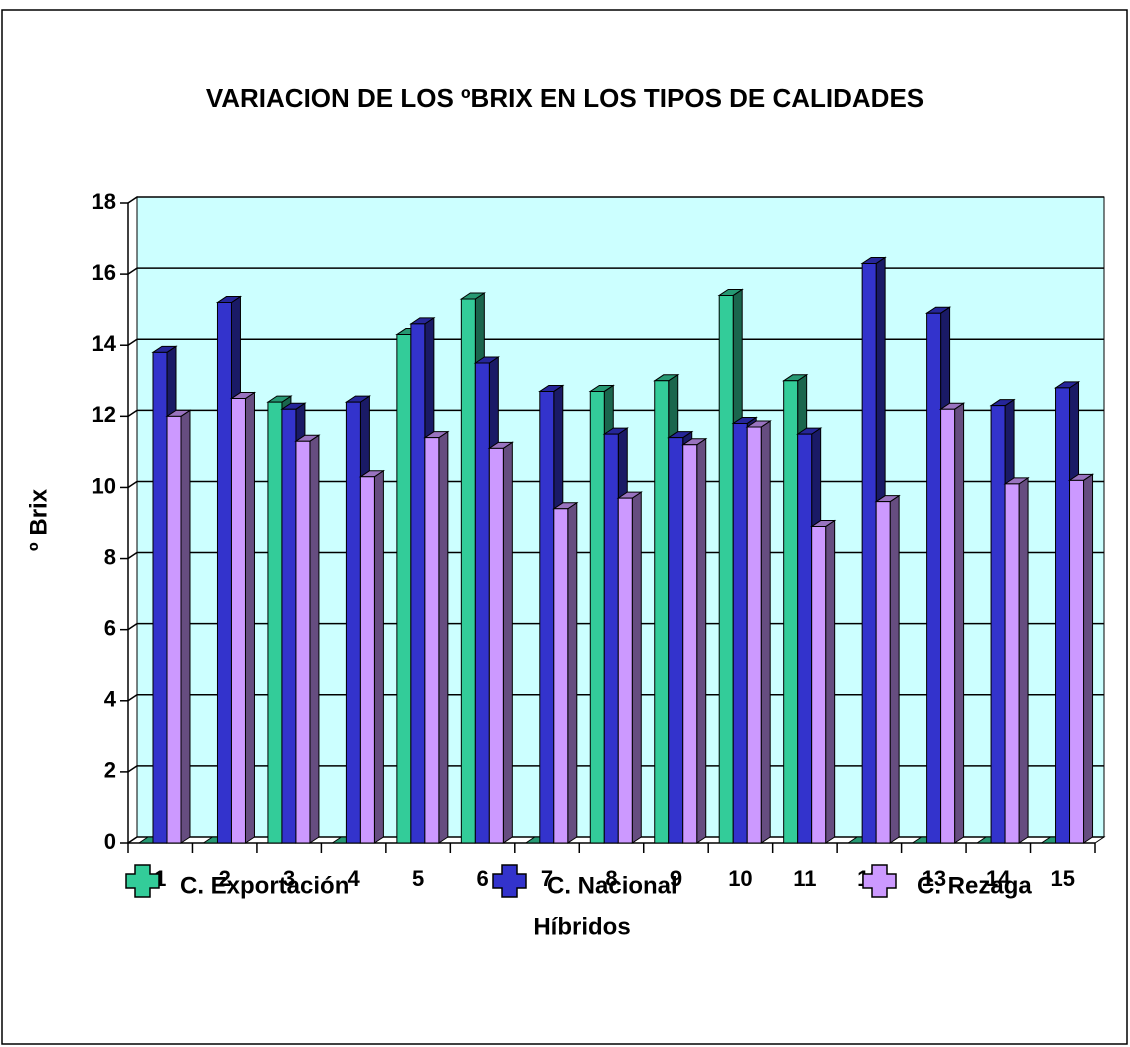  Describe the element at coordinates (974, 885) in the screenshot. I see `legend-label: C. Rezaga` at that location.